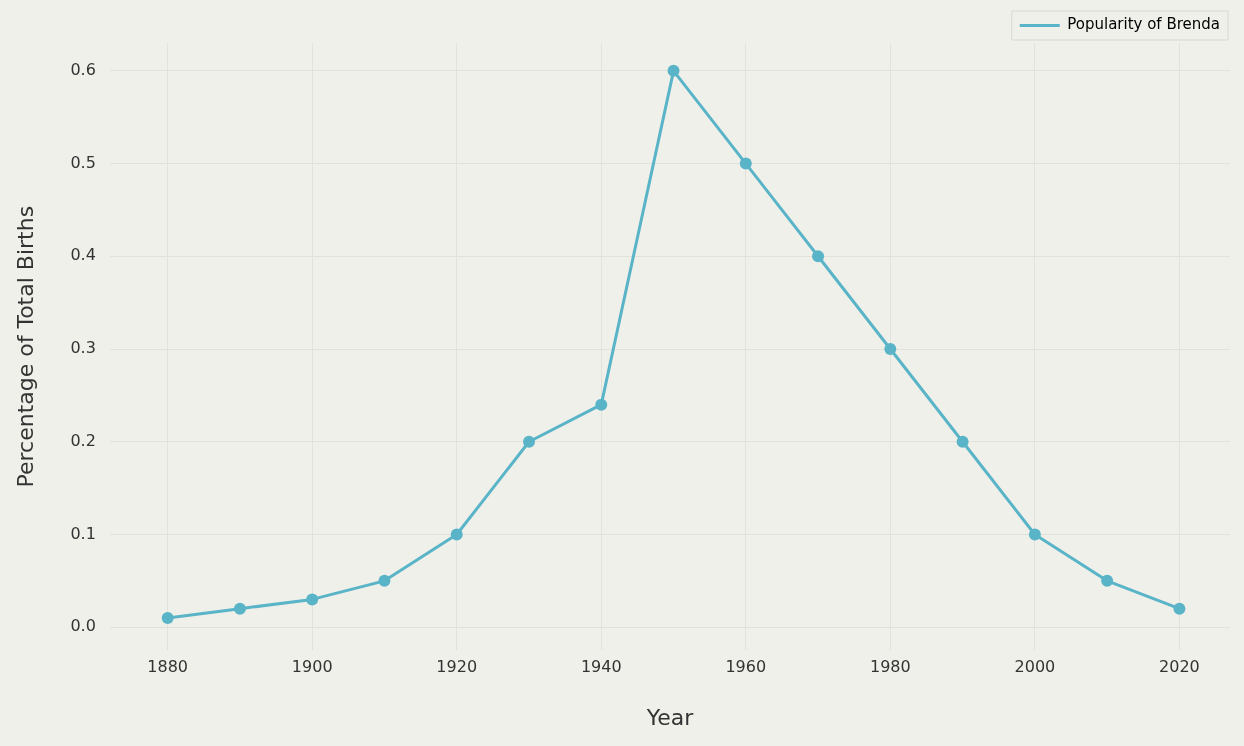  I want to click on y-tick-label: 0.6, so click(83, 69).